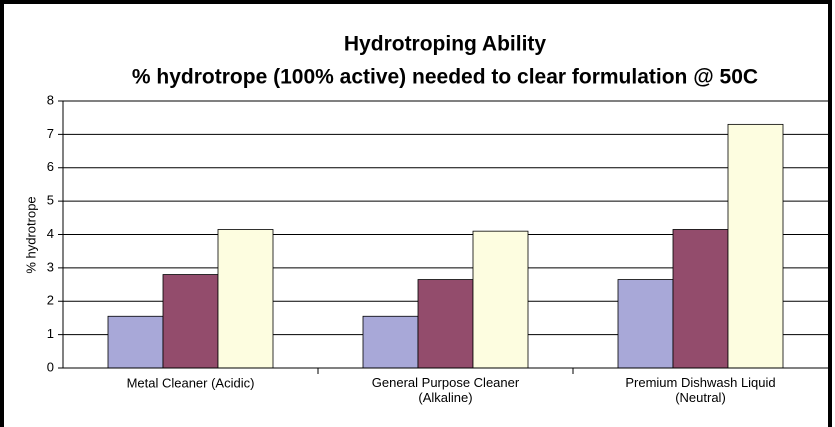 The image size is (835, 427). Describe the element at coordinates (50, 300) in the screenshot. I see `y-tick-label: 2` at that location.